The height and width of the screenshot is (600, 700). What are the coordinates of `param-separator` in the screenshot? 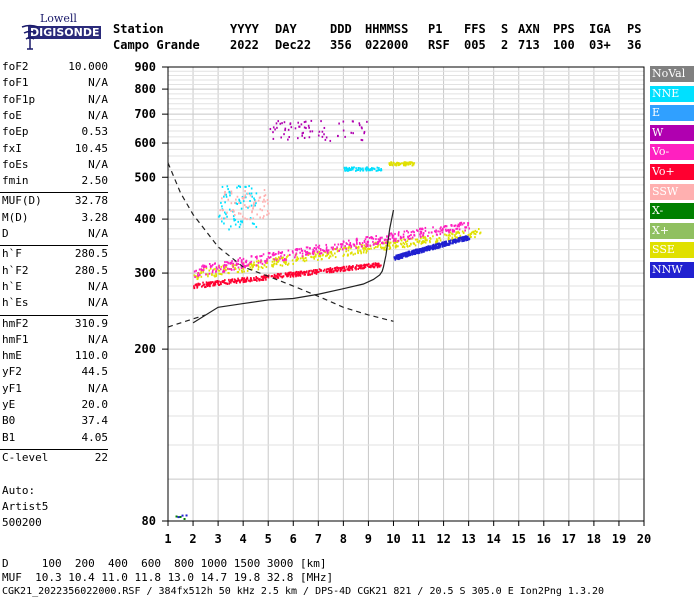 It's located at (54, 315).